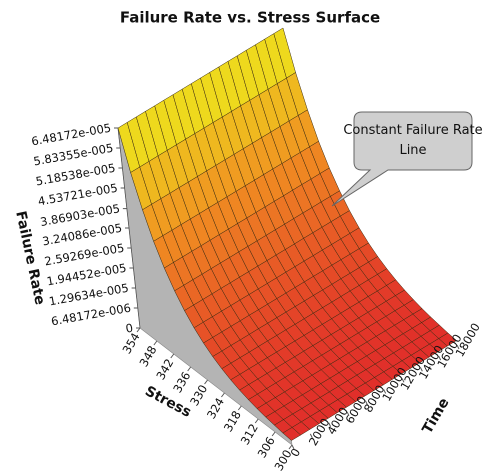  Describe the element at coordinates (198, 395) in the screenshot. I see `stress-tick-label: 330` at that location.